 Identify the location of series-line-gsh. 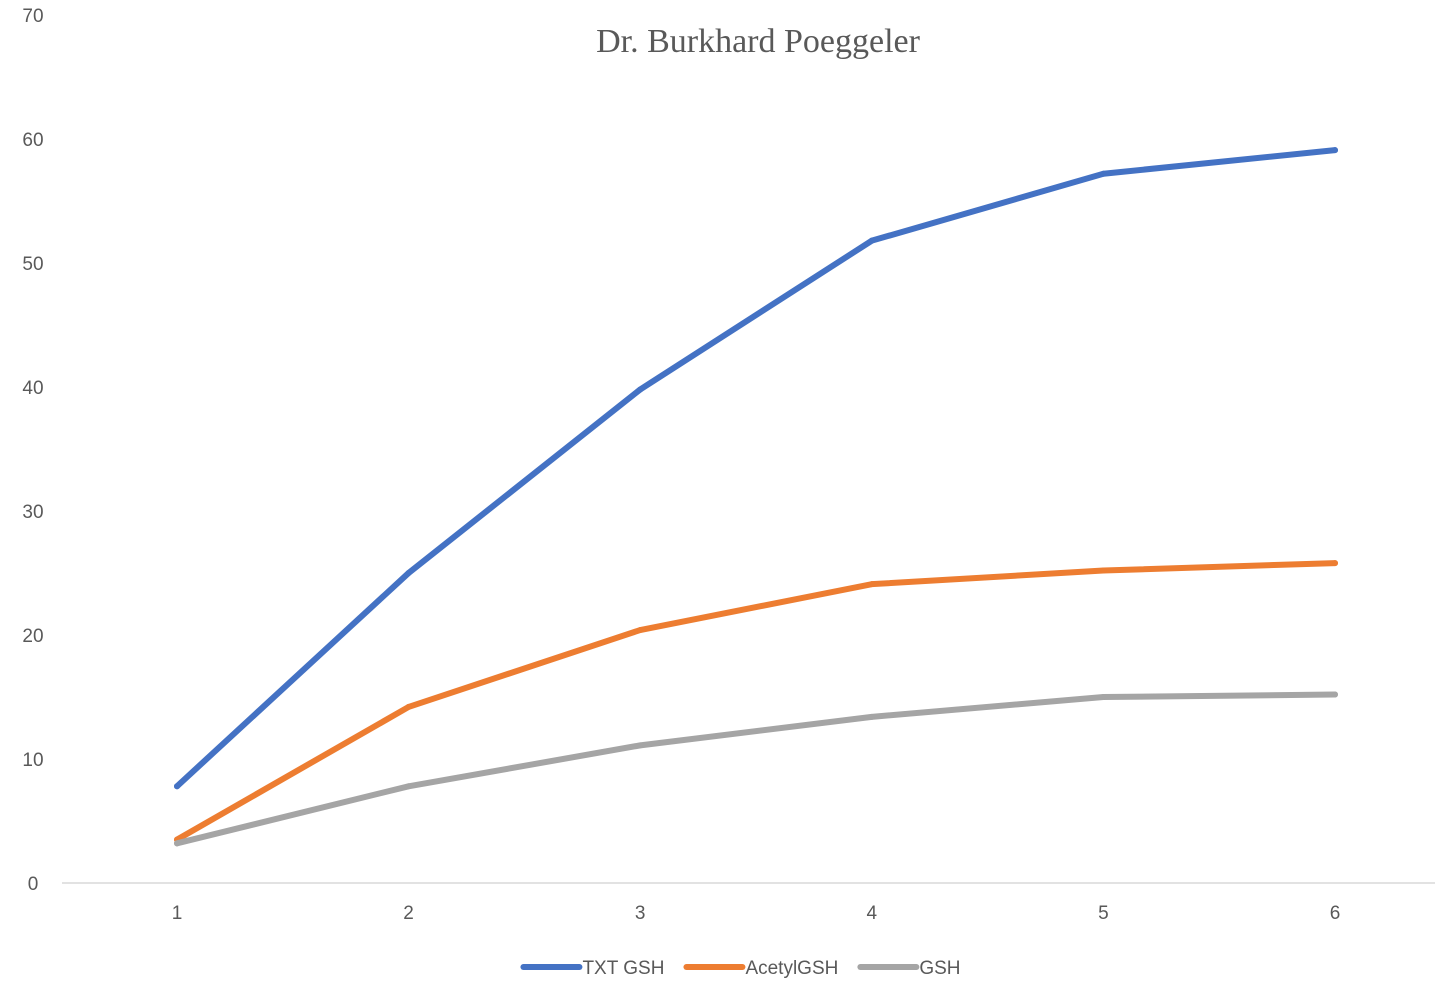
(756, 769).